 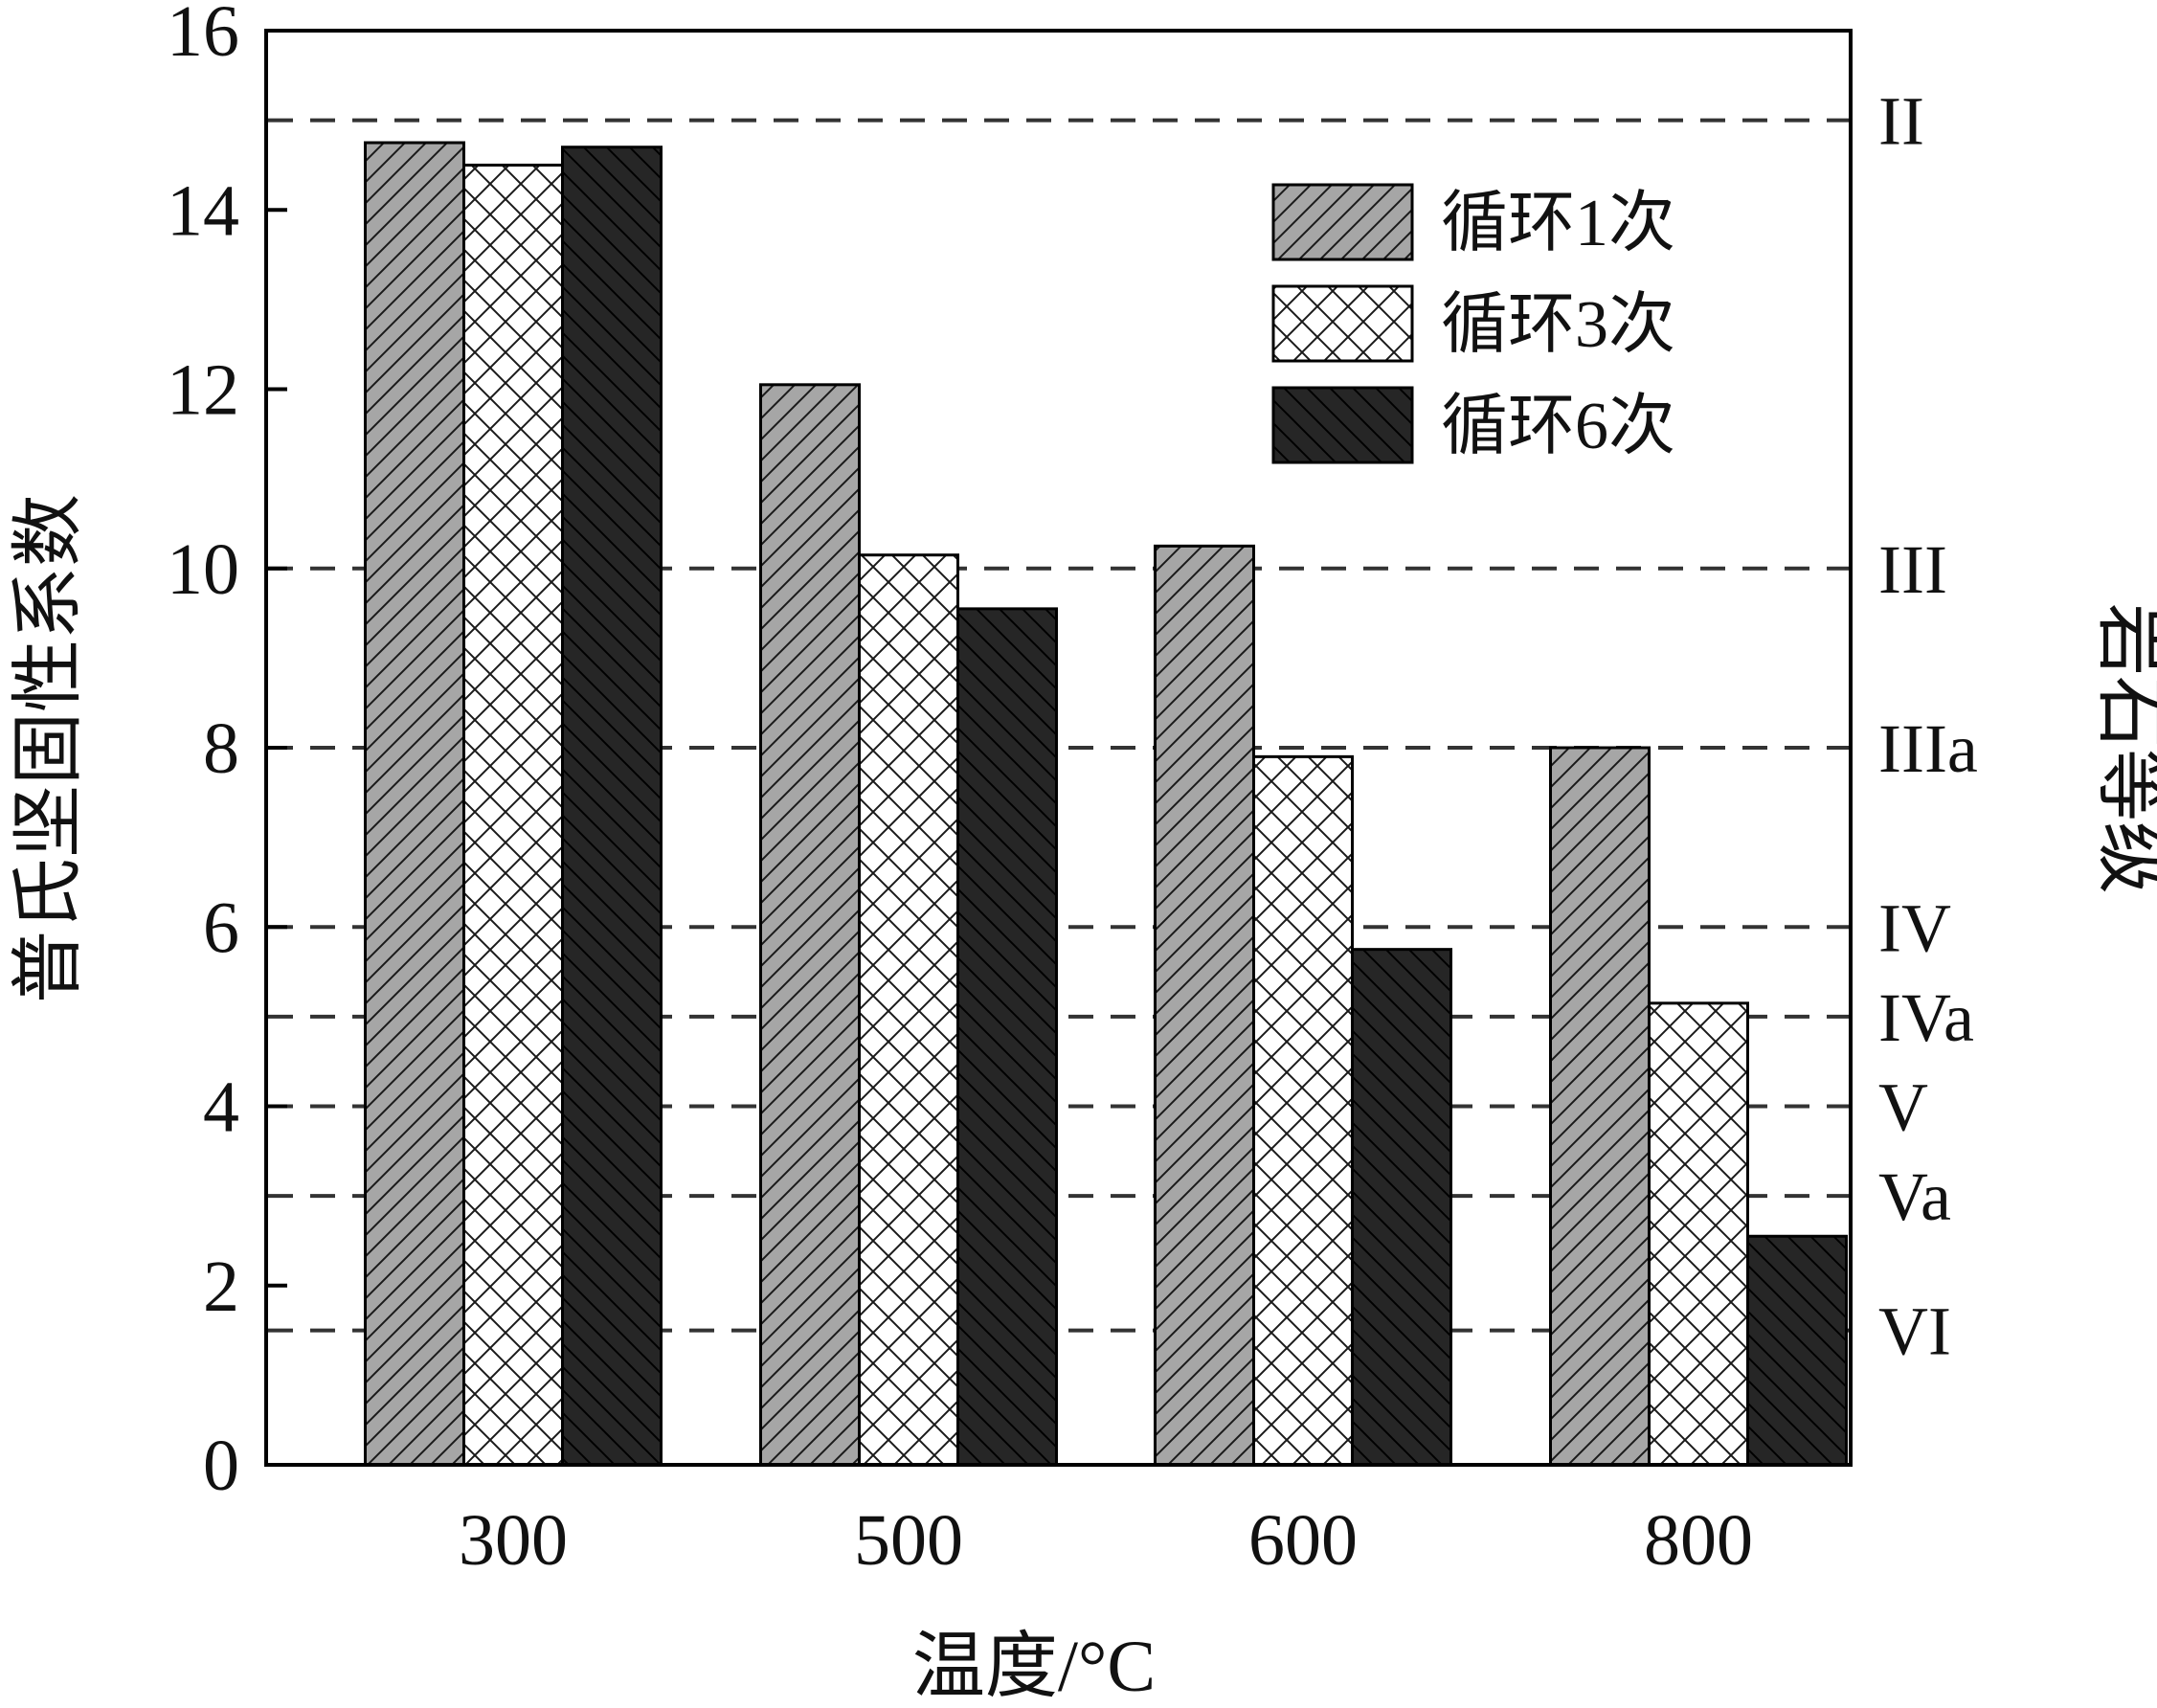 I want to click on x-tick-label-600: 600, so click(x=1303, y=1541).